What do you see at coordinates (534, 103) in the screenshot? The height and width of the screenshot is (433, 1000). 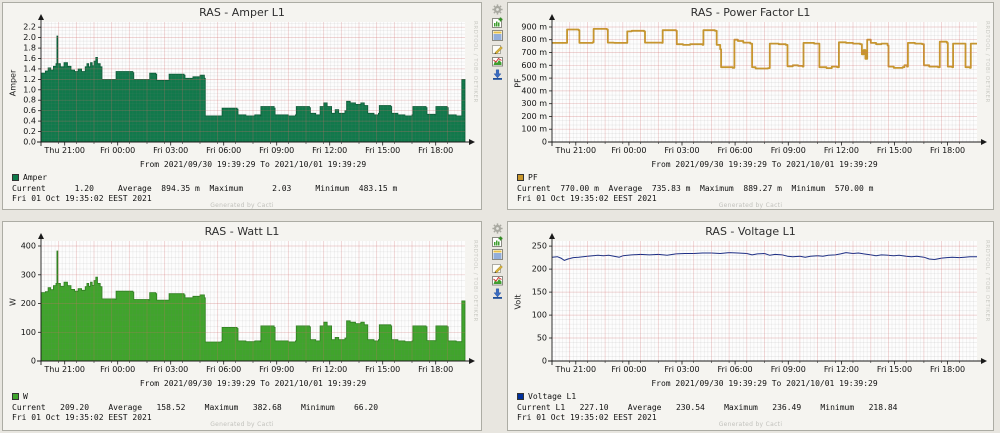 I see `svg-text: 300 m` at bounding box center [534, 103].